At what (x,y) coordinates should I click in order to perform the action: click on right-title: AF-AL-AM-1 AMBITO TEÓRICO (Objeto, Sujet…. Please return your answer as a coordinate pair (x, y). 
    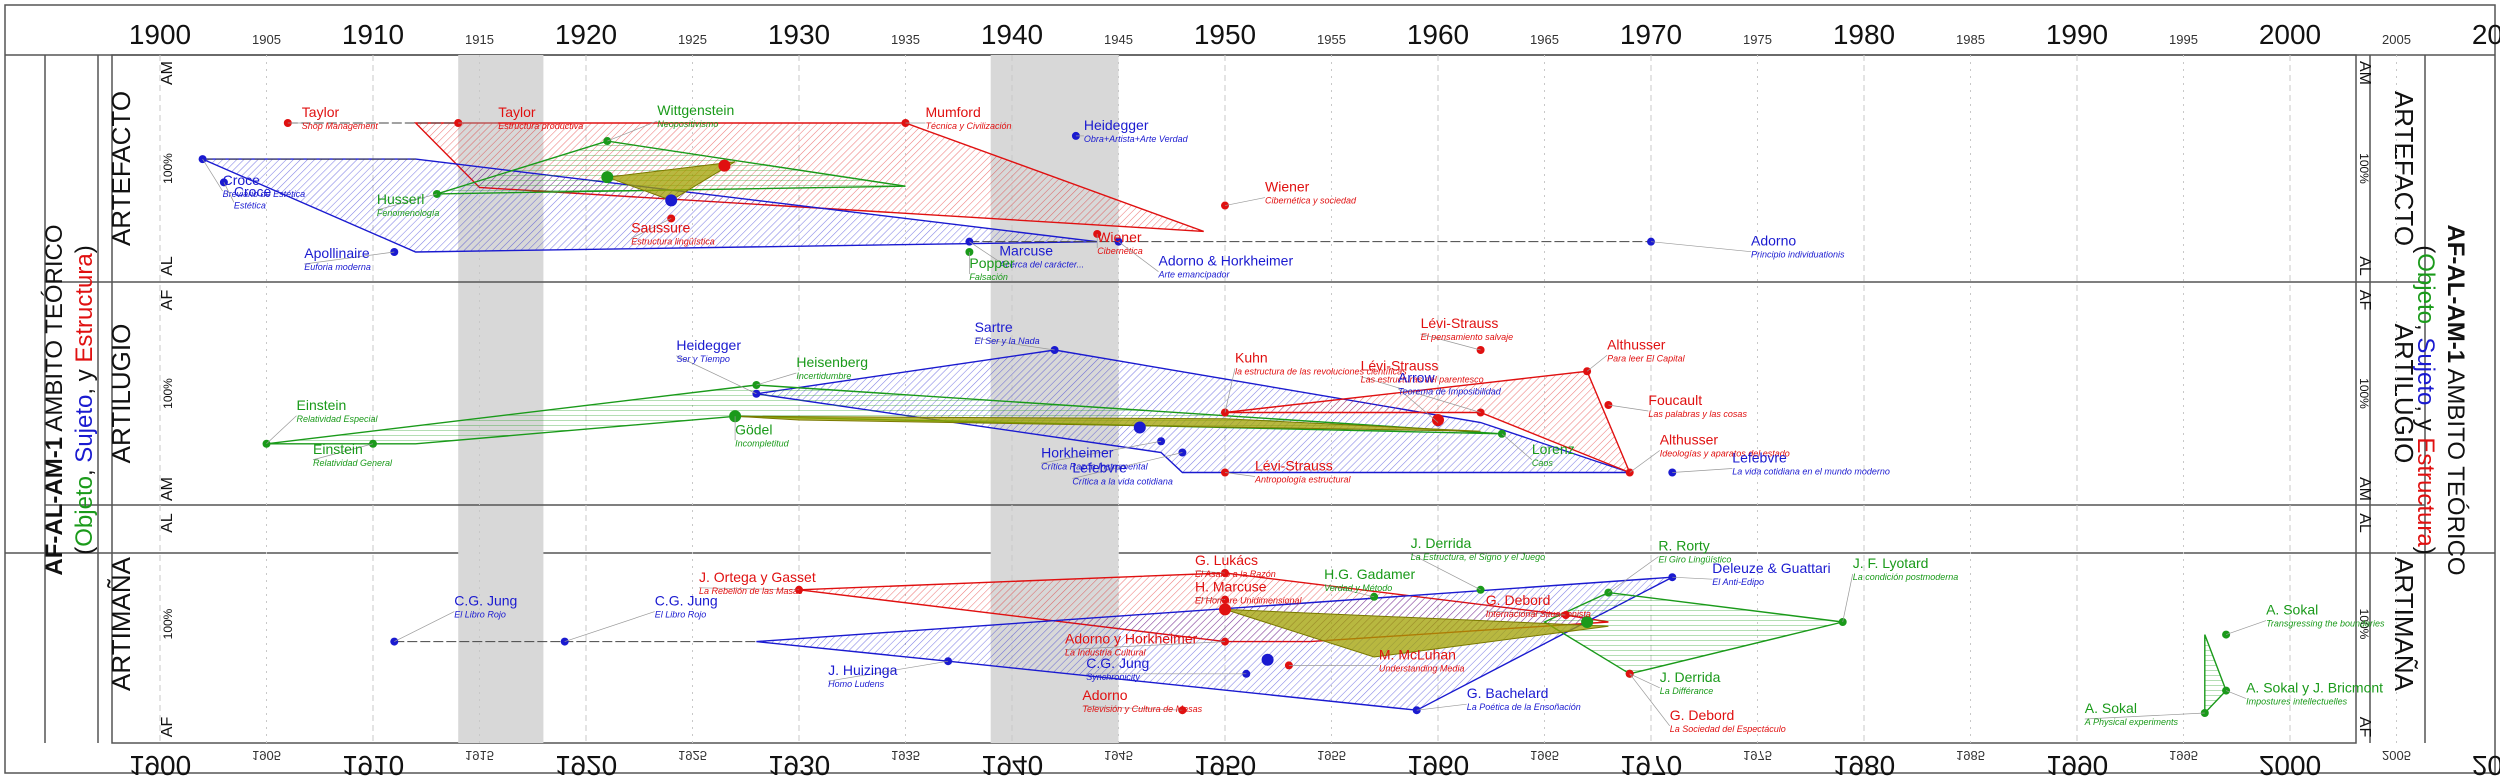
    Looking at the image, I should click on (2440, 399).